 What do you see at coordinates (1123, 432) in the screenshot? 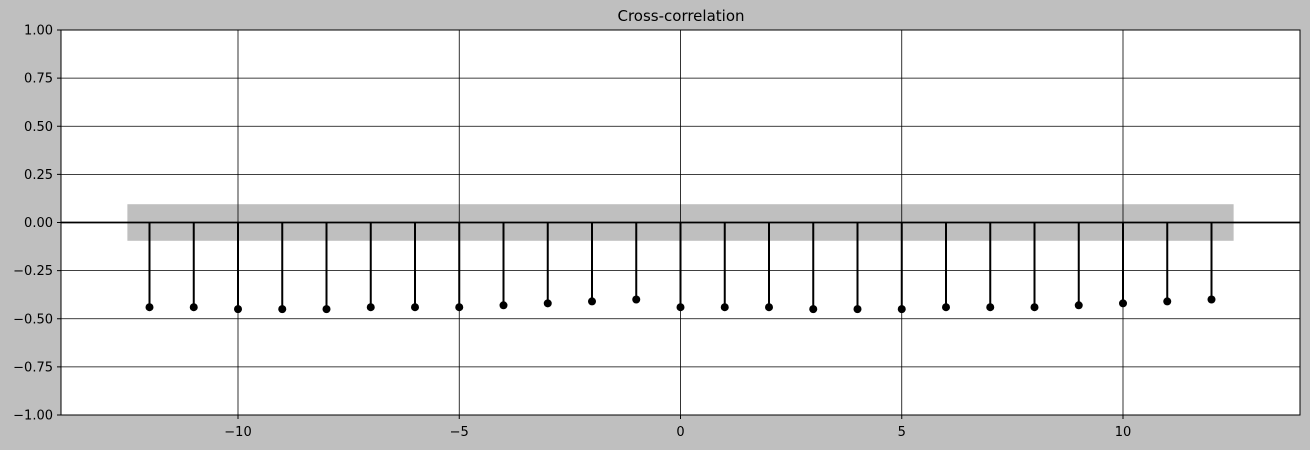
I see `x-tick-label: 10` at bounding box center [1123, 432].